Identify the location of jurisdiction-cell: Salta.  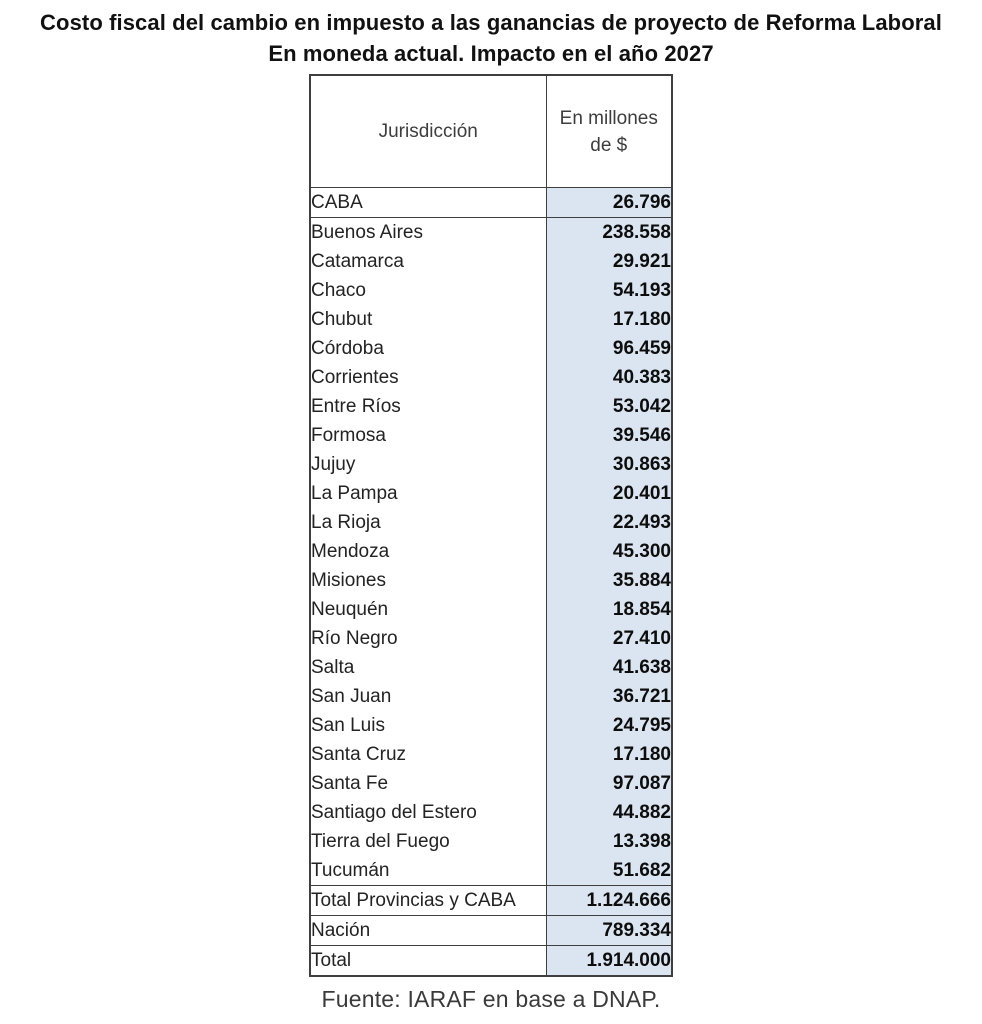
(428, 667).